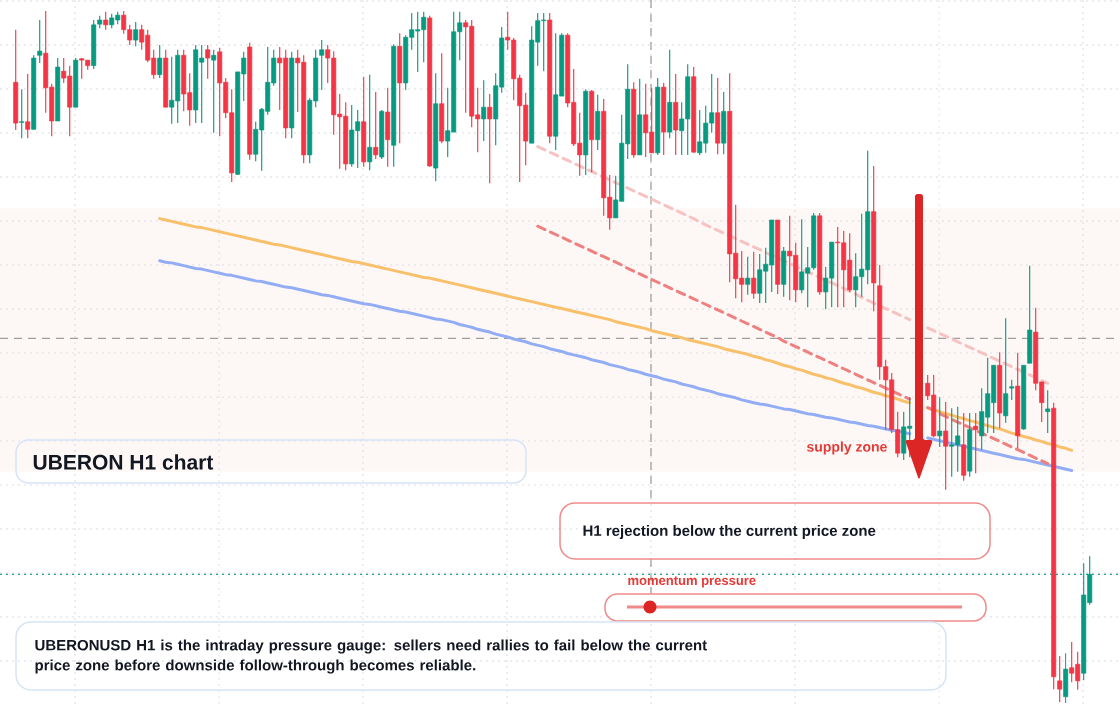 This screenshot has height=704, width=1120. I want to click on text: UBERON H1 chart, so click(123, 462).